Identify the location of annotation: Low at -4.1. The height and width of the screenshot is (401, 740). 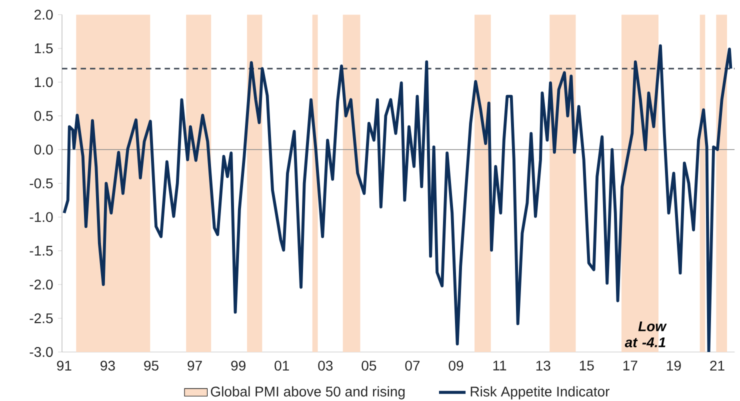
(645, 335).